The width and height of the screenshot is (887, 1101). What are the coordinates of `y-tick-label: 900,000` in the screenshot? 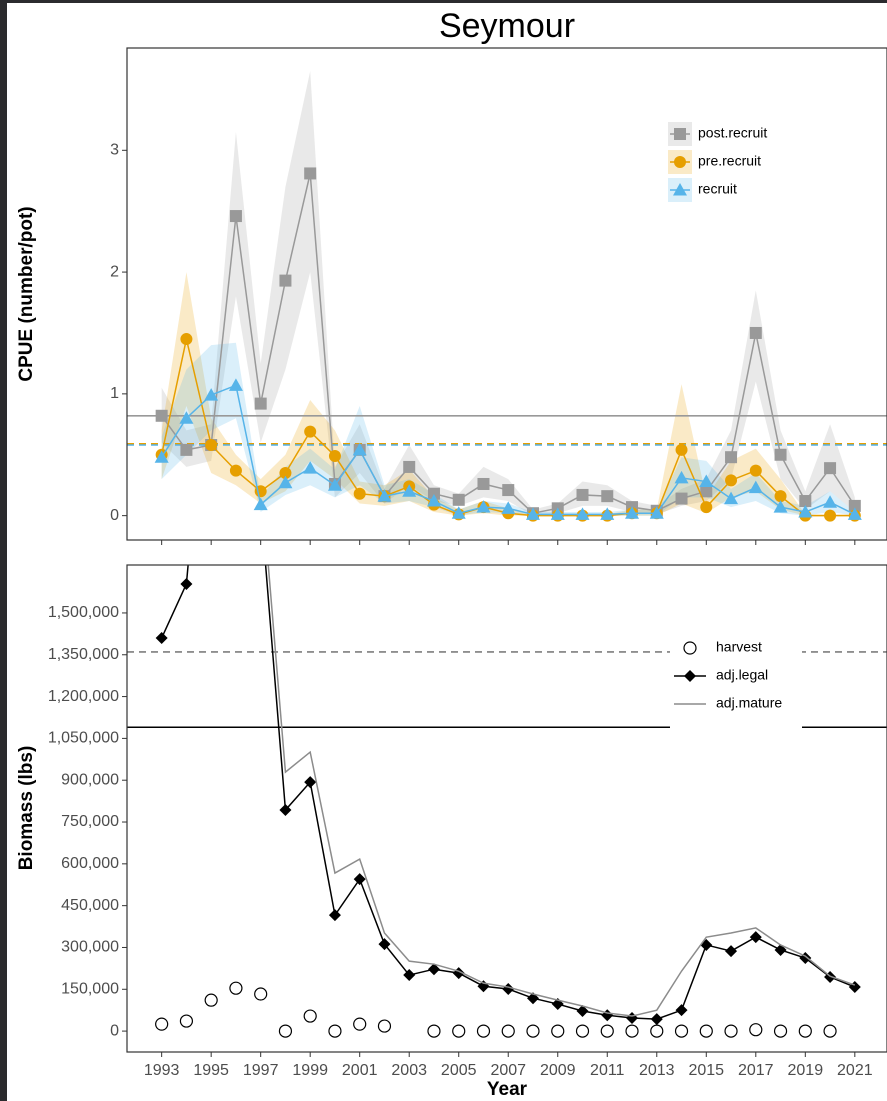 It's located at (90, 779).